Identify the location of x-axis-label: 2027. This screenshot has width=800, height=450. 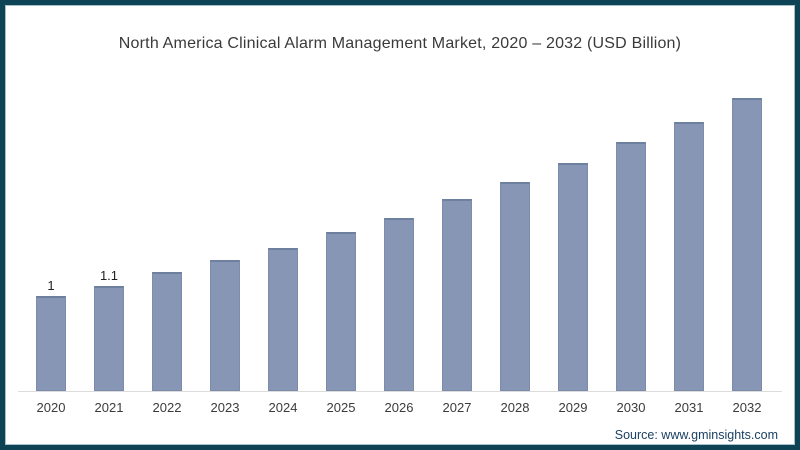
(457, 407).